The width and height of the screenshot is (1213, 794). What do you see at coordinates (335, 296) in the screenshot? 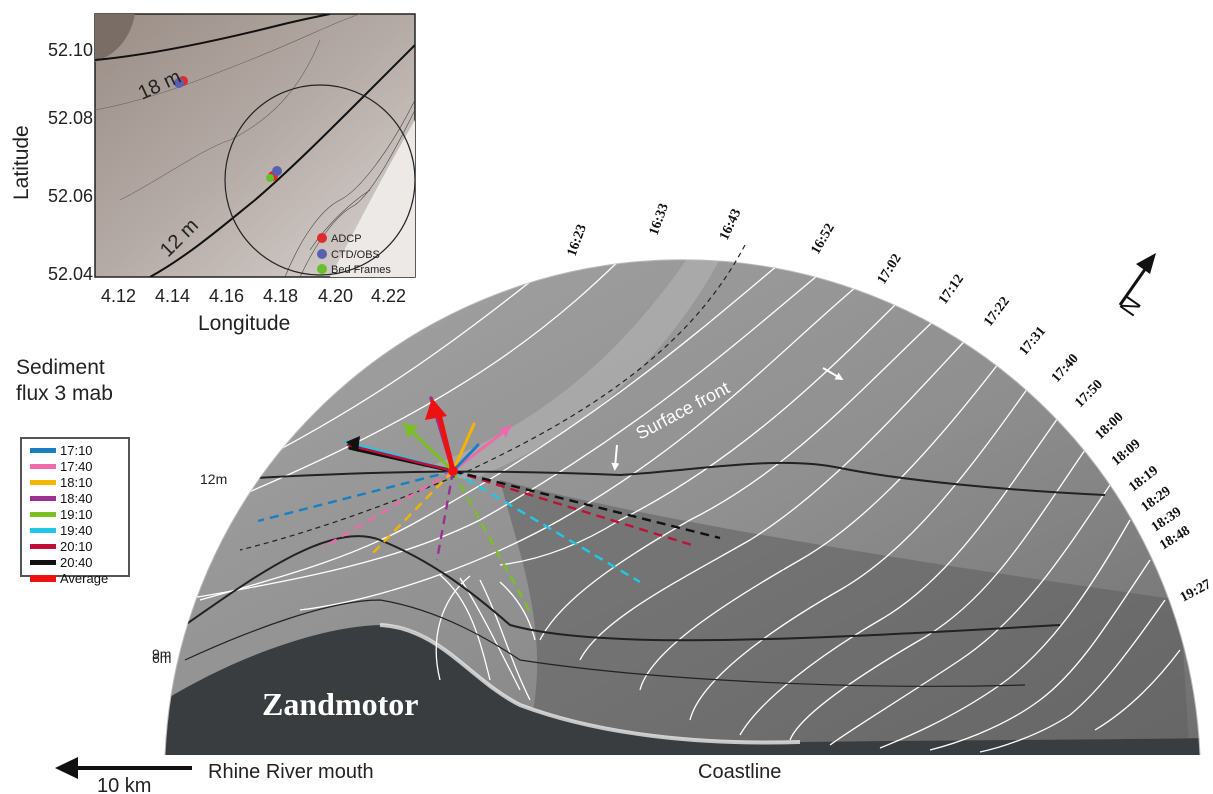
I see `inset-xtick: 4.20` at bounding box center [335, 296].